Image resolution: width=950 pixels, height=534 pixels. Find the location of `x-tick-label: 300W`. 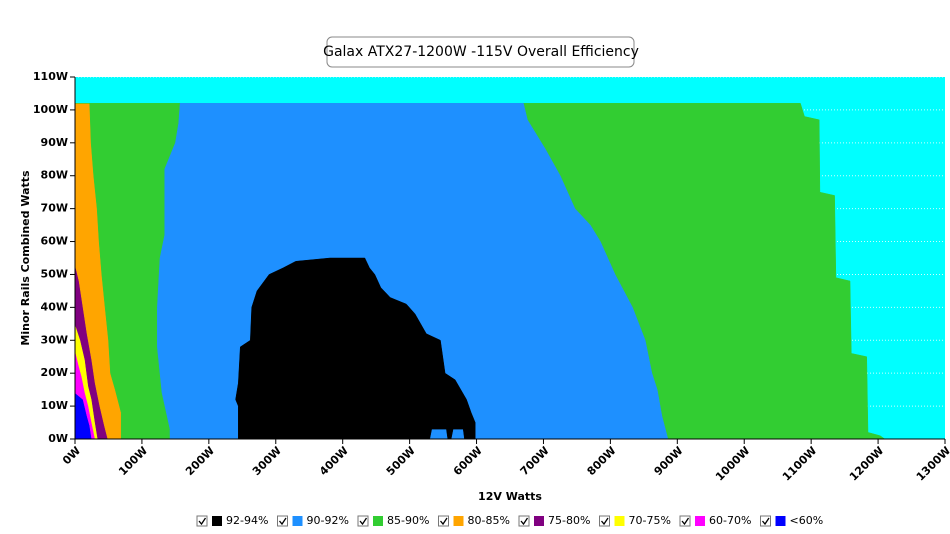

x-tick-label: 300W is located at coordinates (267, 461).